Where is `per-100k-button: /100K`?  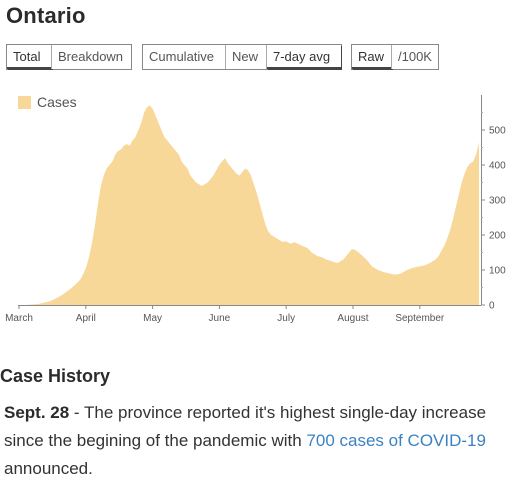
per-100k-button: /100K is located at coordinates (415, 57).